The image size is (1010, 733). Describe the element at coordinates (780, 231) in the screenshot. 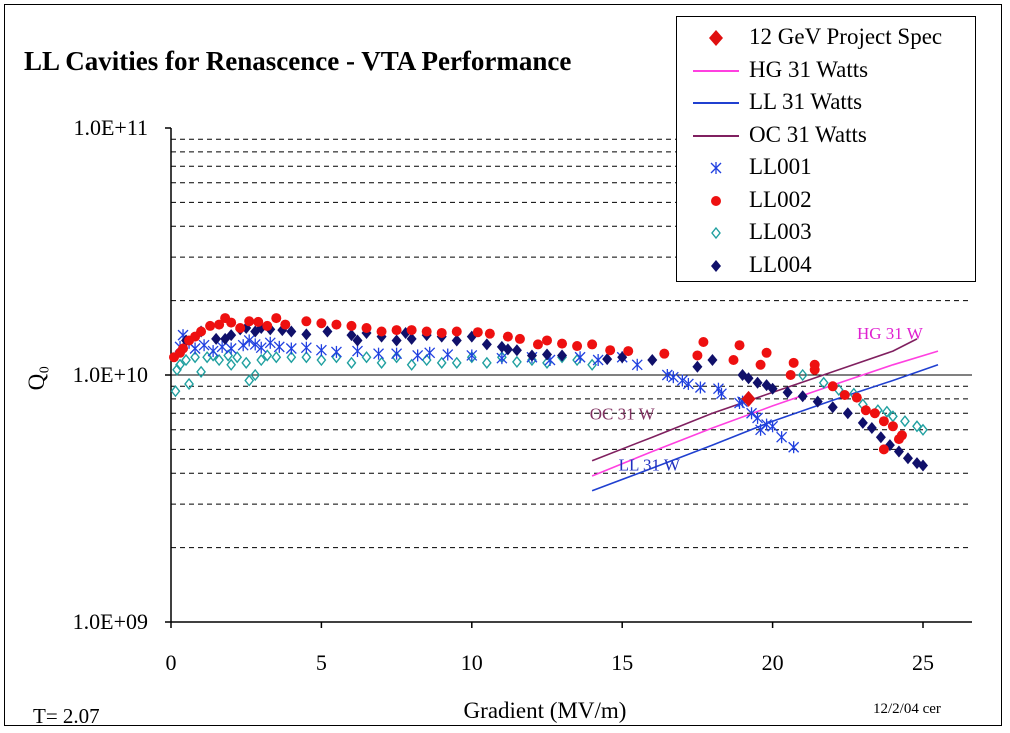

I see `legend-label: LL003` at that location.